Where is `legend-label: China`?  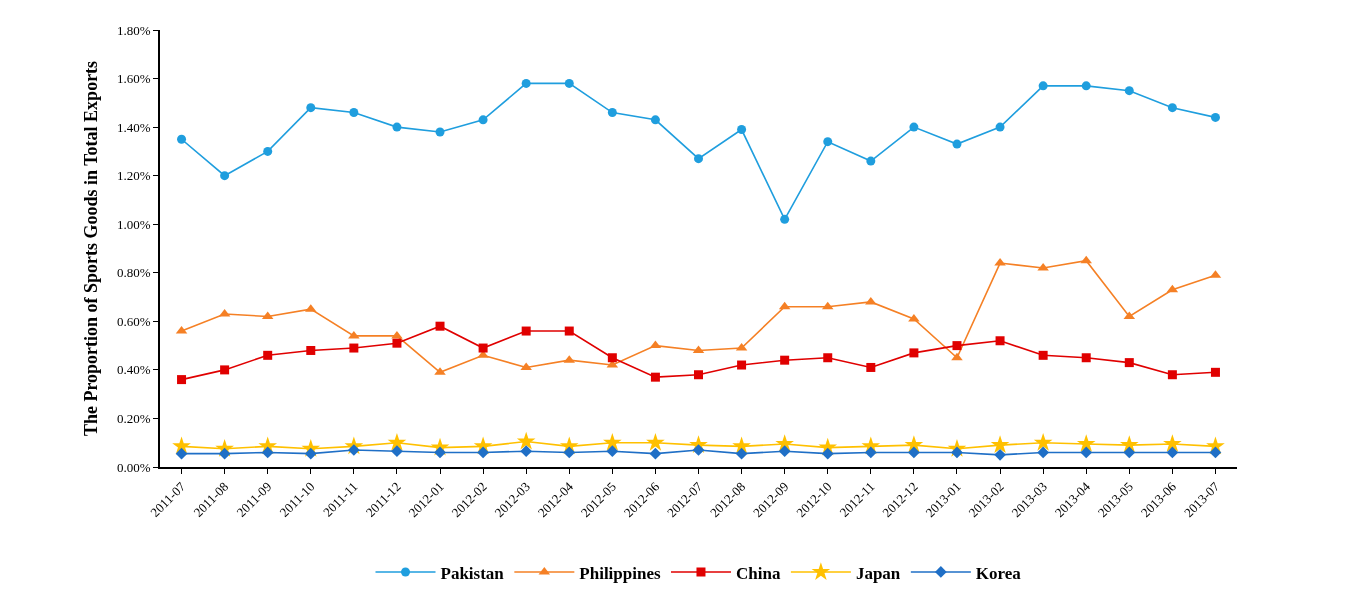
legend-label: China is located at coordinates (758, 573).